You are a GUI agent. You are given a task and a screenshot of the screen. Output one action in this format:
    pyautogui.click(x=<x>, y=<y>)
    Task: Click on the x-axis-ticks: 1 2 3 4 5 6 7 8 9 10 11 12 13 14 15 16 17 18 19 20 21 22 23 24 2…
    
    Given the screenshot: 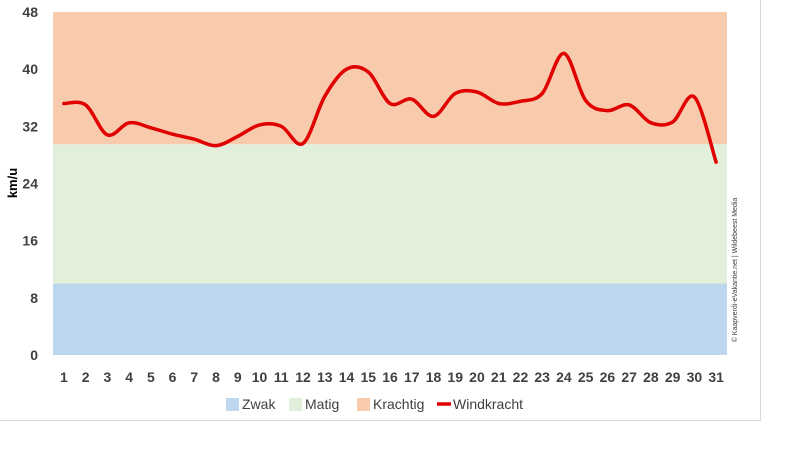 What is the action you would take?
    pyautogui.click(x=392, y=377)
    